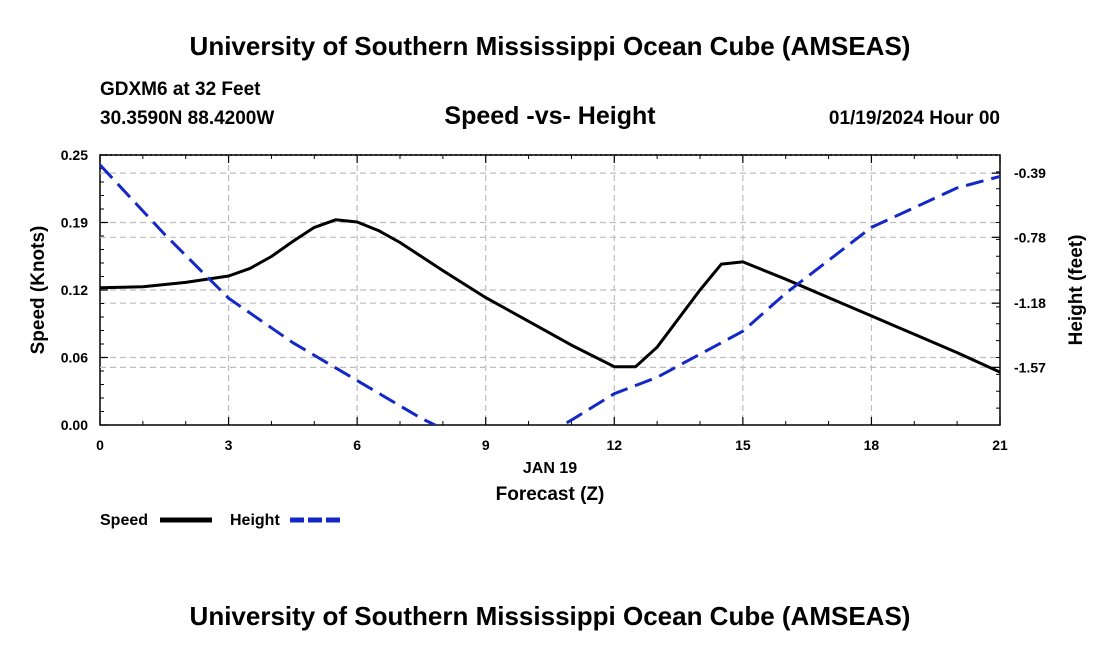  What do you see at coordinates (743, 445) in the screenshot?
I see `x-tick-label: 15` at bounding box center [743, 445].